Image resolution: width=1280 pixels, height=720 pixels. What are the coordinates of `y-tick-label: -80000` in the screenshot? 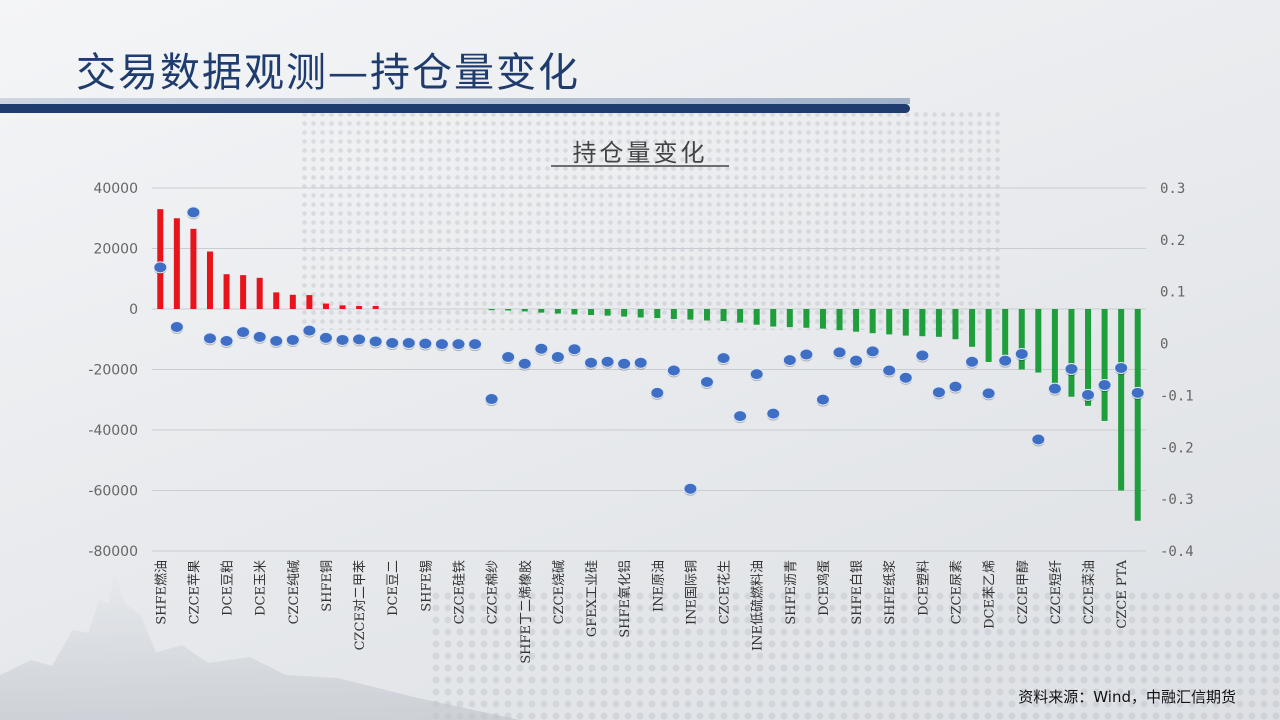 It's located at (113, 552).